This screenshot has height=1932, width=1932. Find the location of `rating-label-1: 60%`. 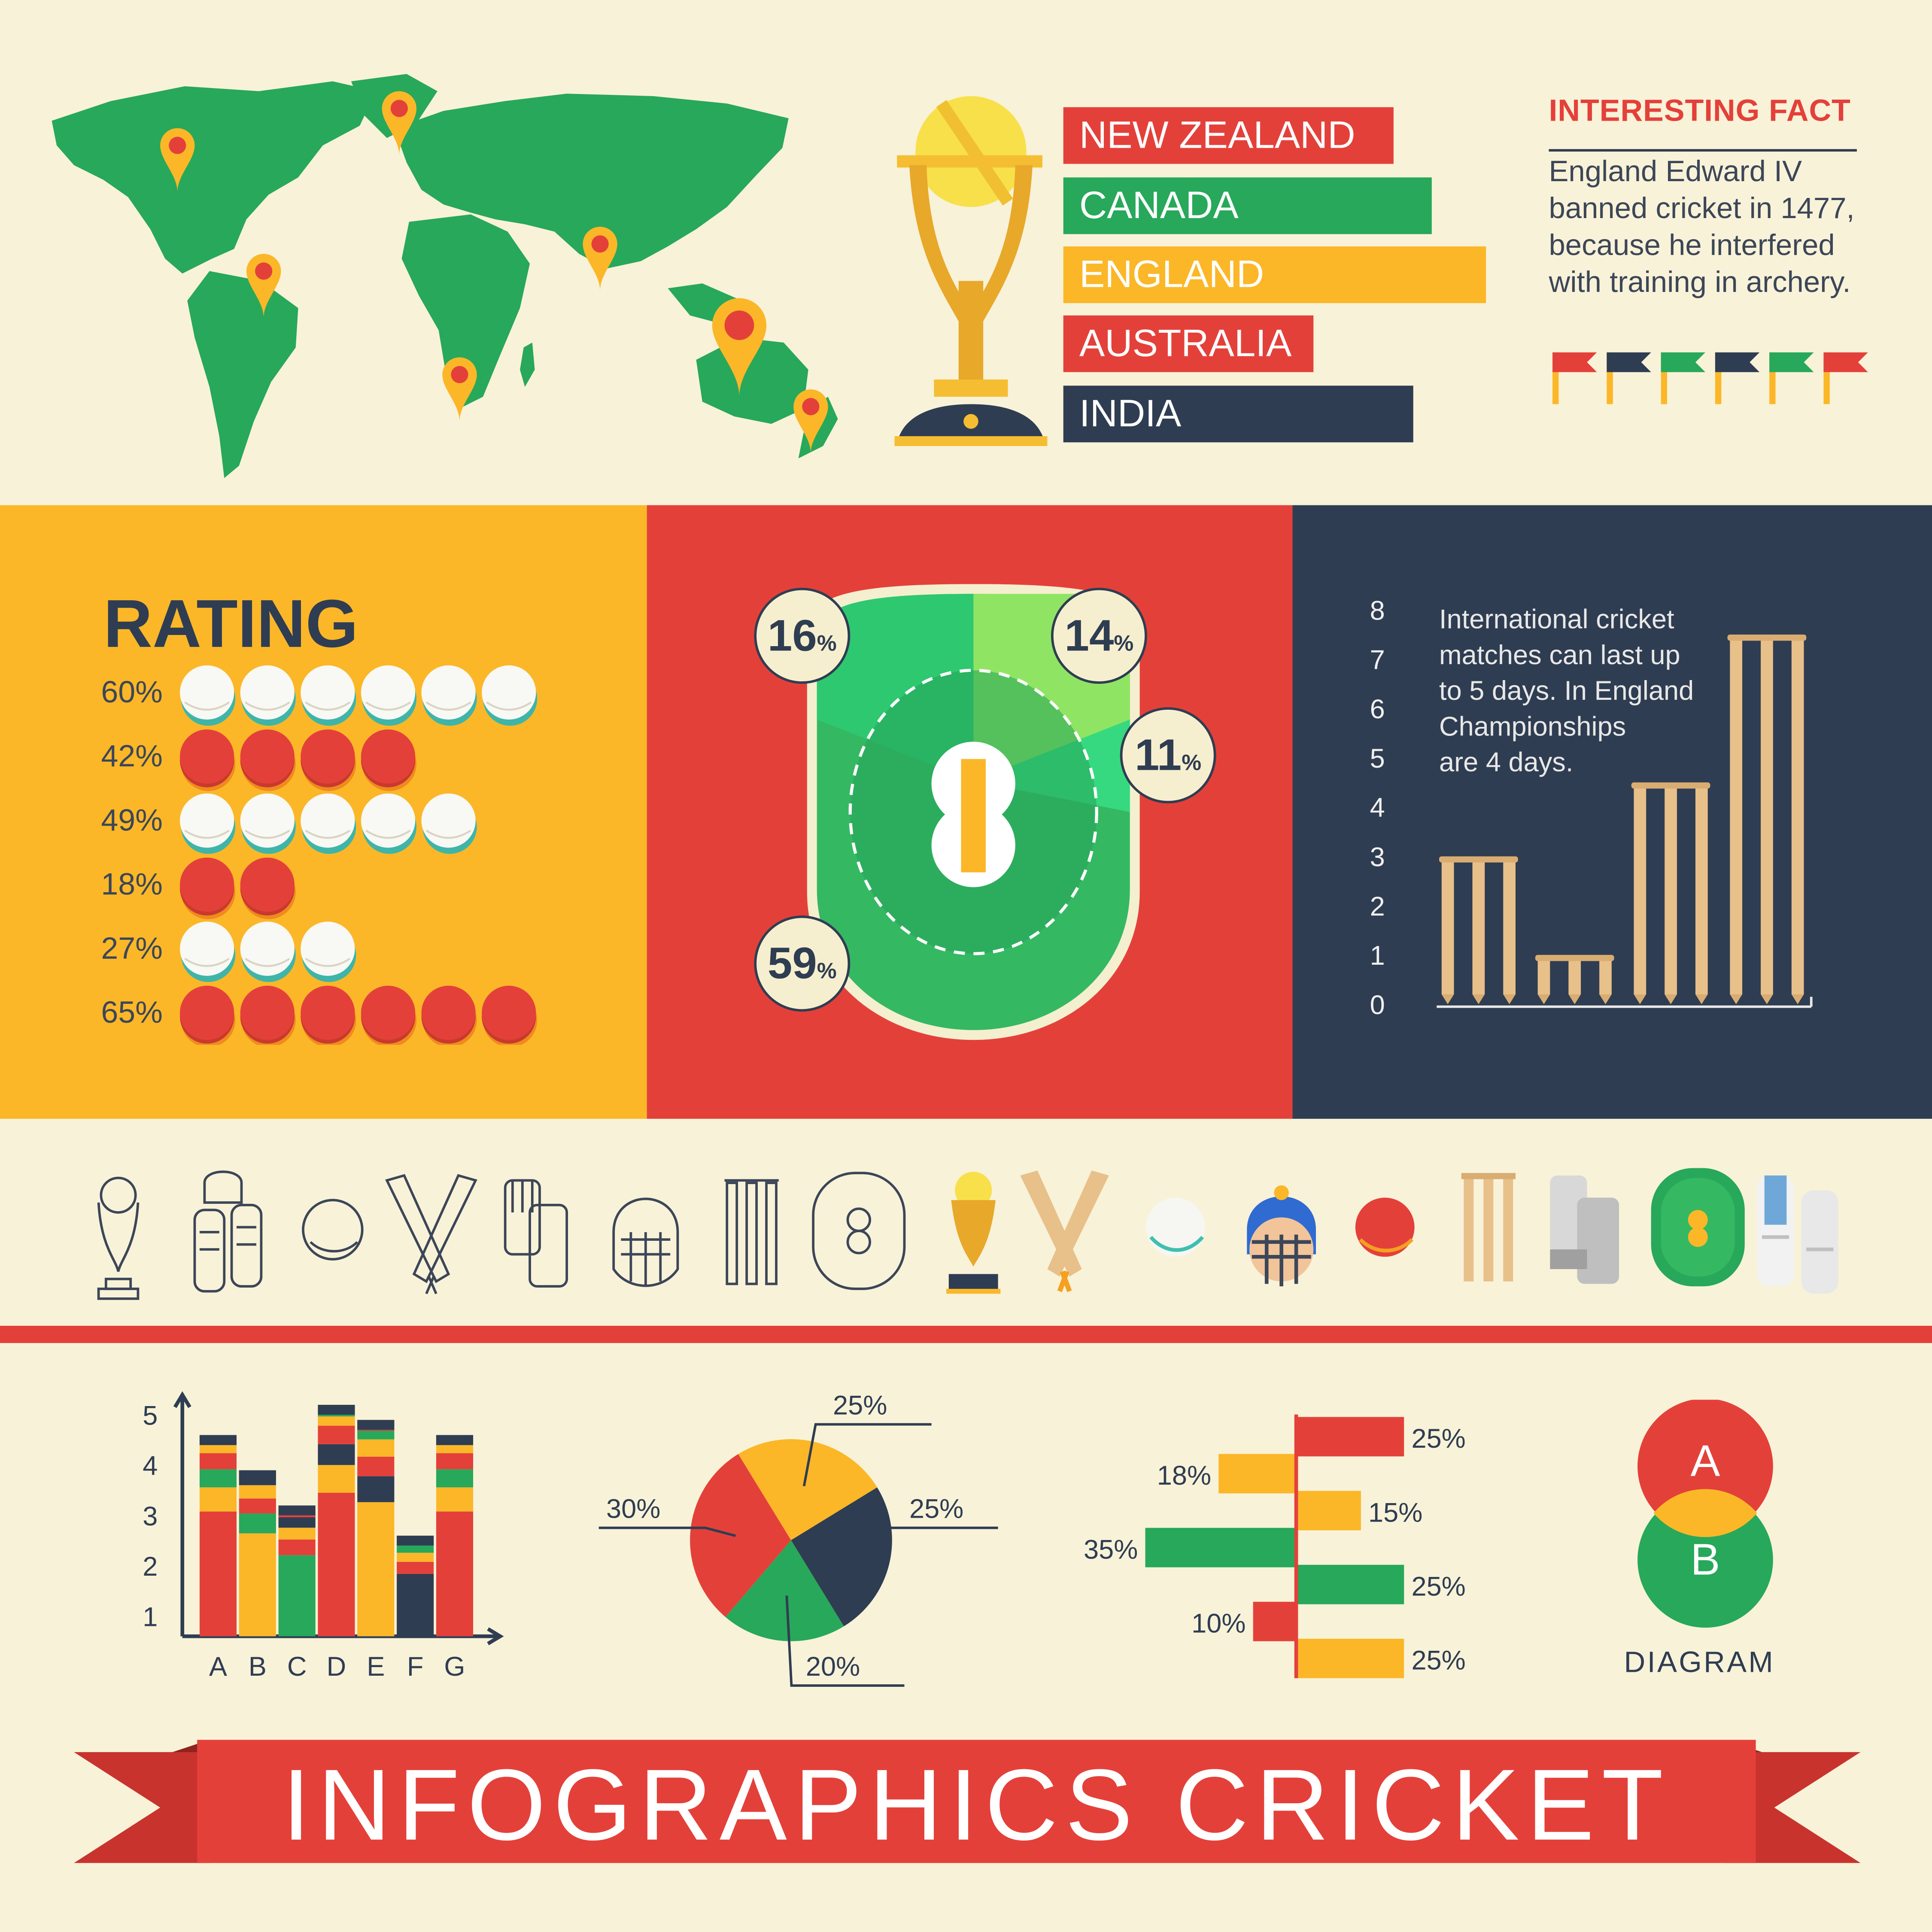

rating-label-1: 60% is located at coordinates (132, 693).